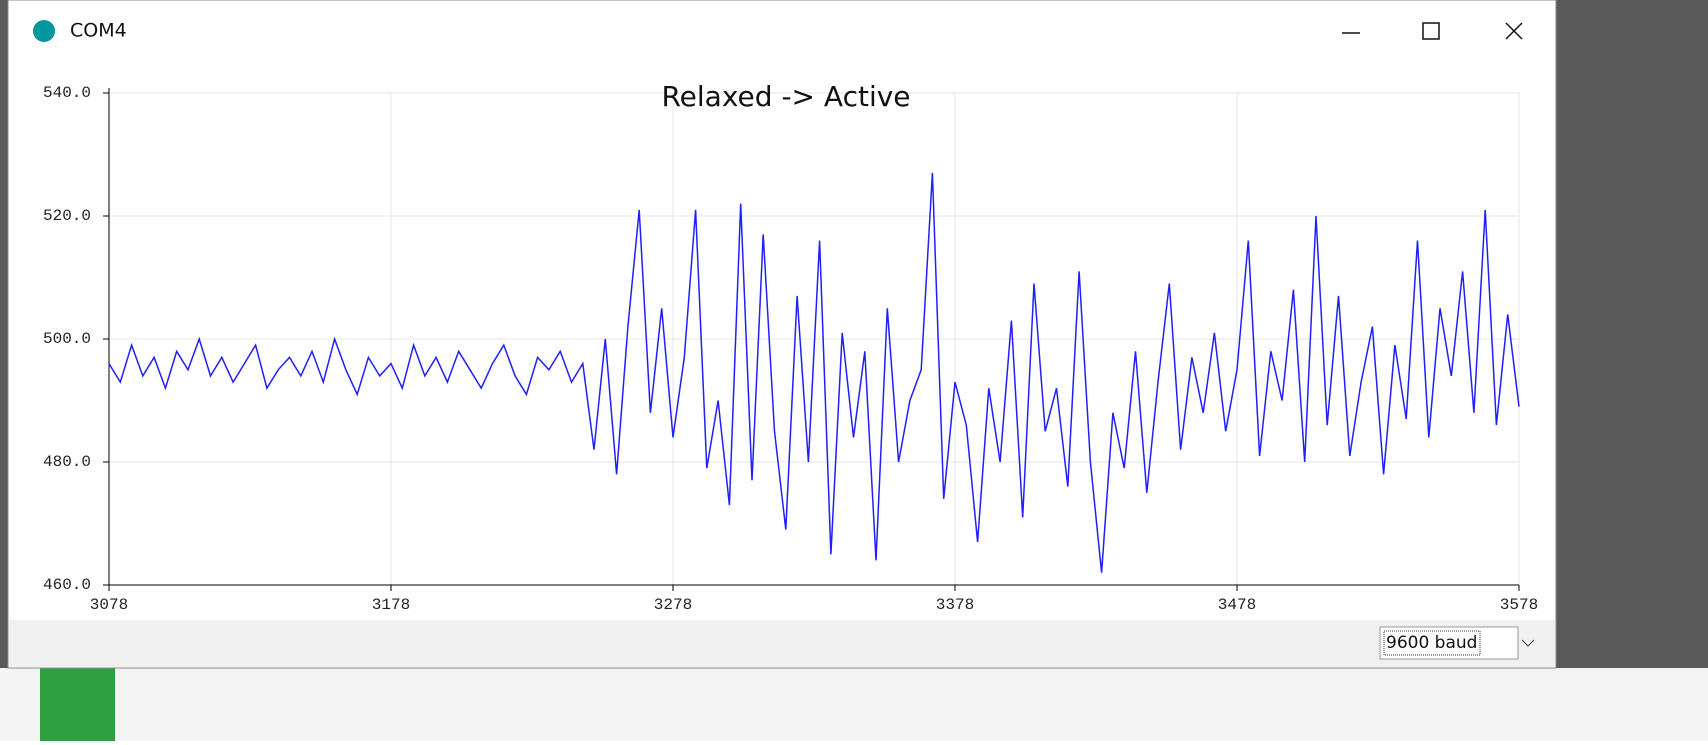  I want to click on y-tick-label: 480.0, so click(67, 462).